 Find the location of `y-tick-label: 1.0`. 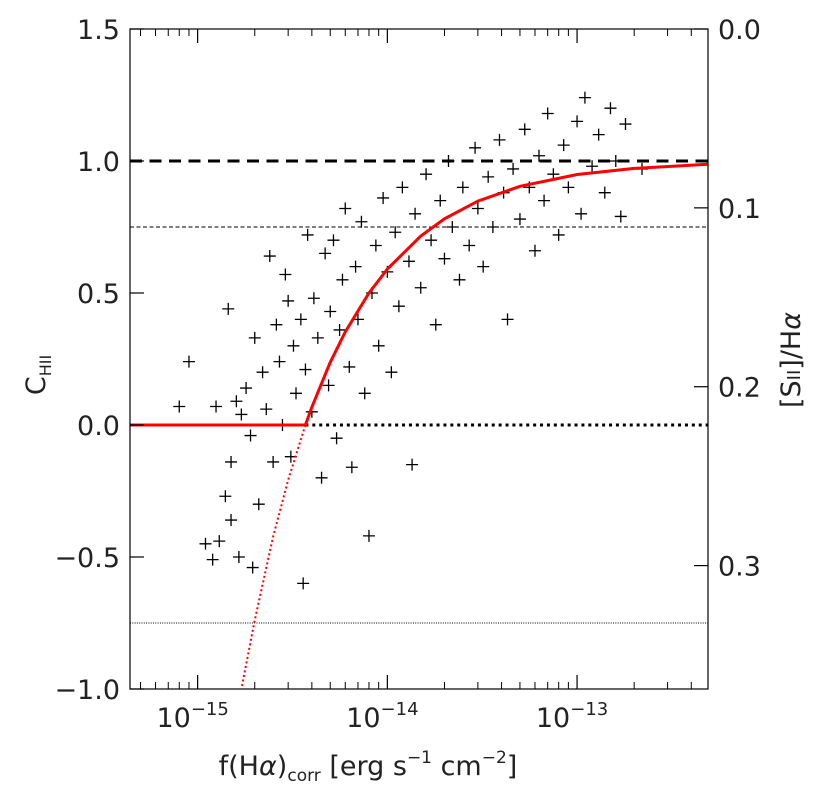

y-tick-label: 1.0 is located at coordinates (98, 162).